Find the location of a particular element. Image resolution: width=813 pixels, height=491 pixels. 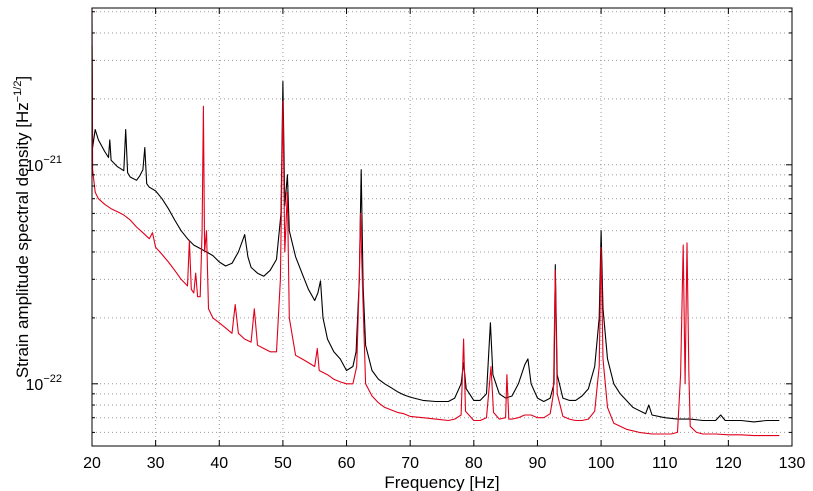

x-tick-label: 90 is located at coordinates (538, 463).